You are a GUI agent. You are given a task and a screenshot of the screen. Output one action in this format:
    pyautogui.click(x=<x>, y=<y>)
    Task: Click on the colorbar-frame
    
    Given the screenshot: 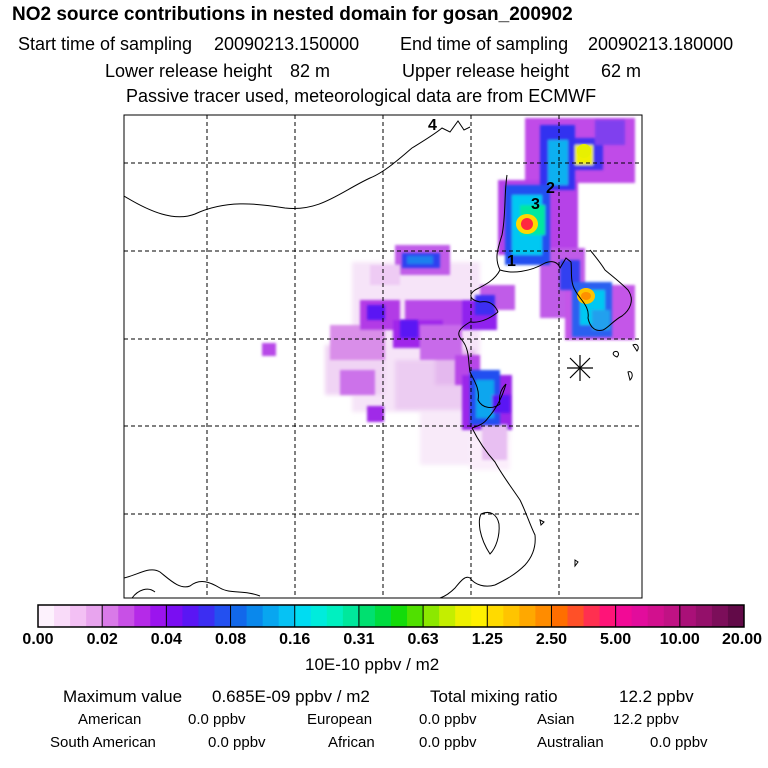 What is the action you would take?
    pyautogui.click(x=391, y=616)
    